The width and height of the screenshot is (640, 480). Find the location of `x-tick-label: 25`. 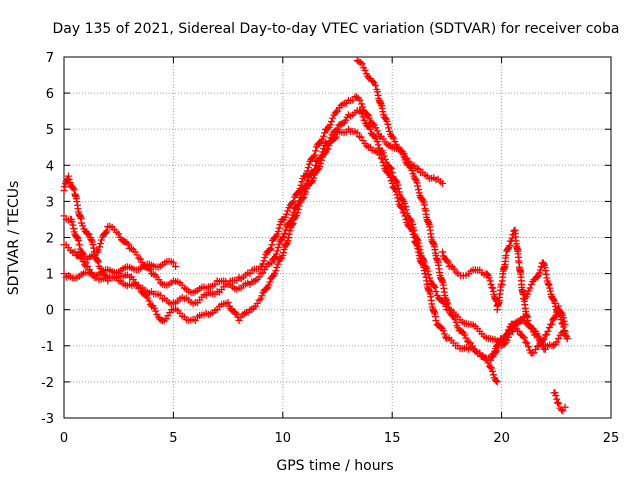

x-tick-label: 25 is located at coordinates (611, 438).